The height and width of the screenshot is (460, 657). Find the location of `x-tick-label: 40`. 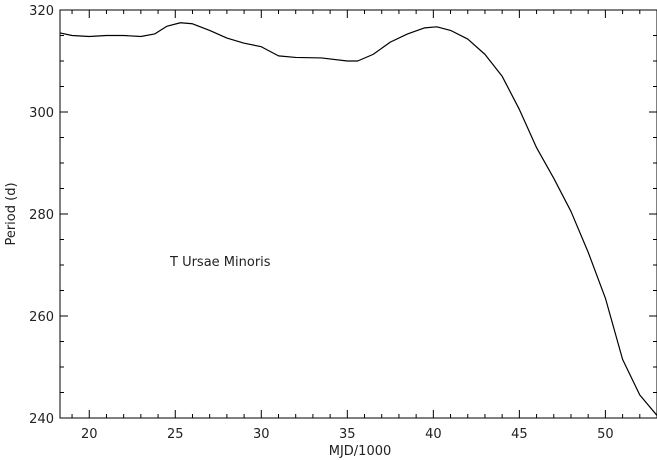

x-tick-label: 40 is located at coordinates (433, 434).